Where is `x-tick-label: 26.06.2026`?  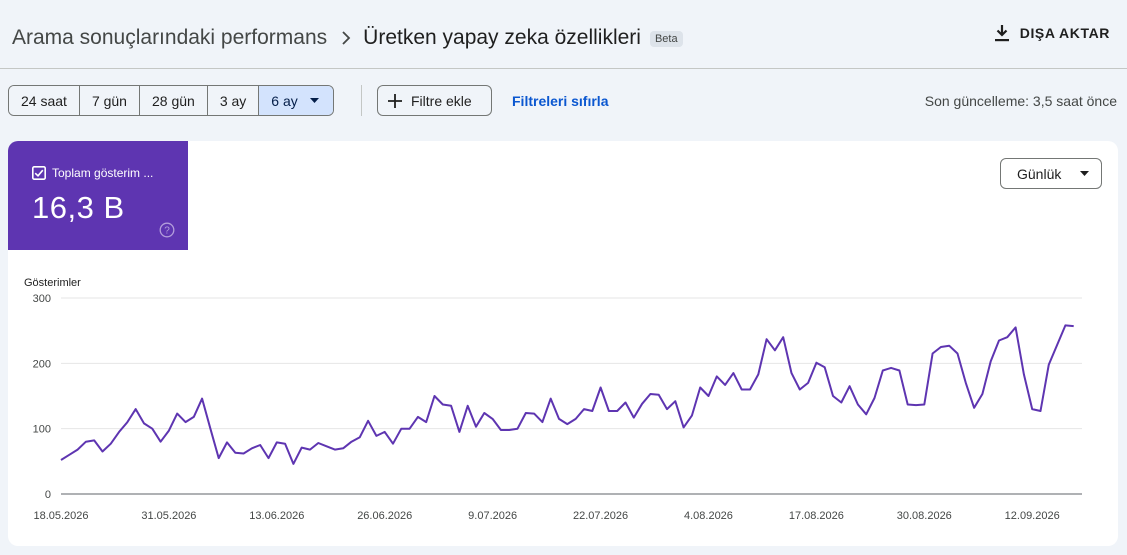 x-tick-label: 26.06.2026 is located at coordinates (384, 516).